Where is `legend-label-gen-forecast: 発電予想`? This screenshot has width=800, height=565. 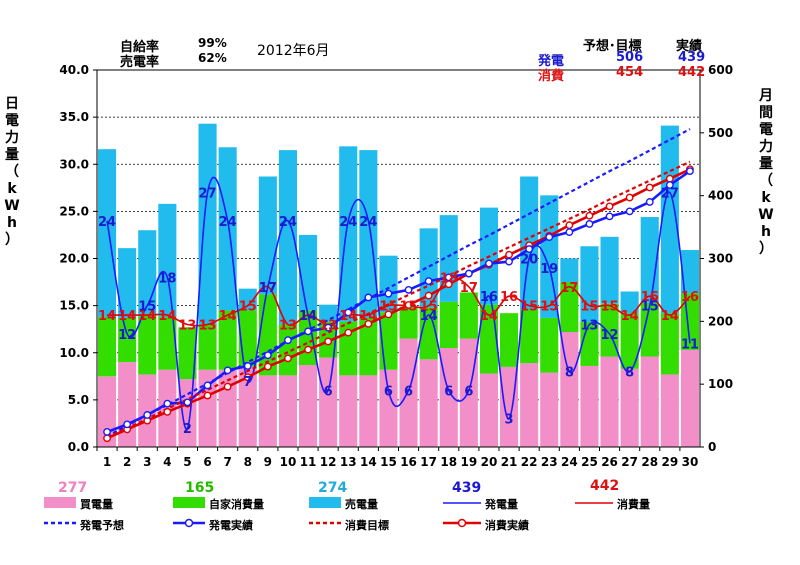 legend-label-gen-forecast: 発電予想 is located at coordinates (102, 525).